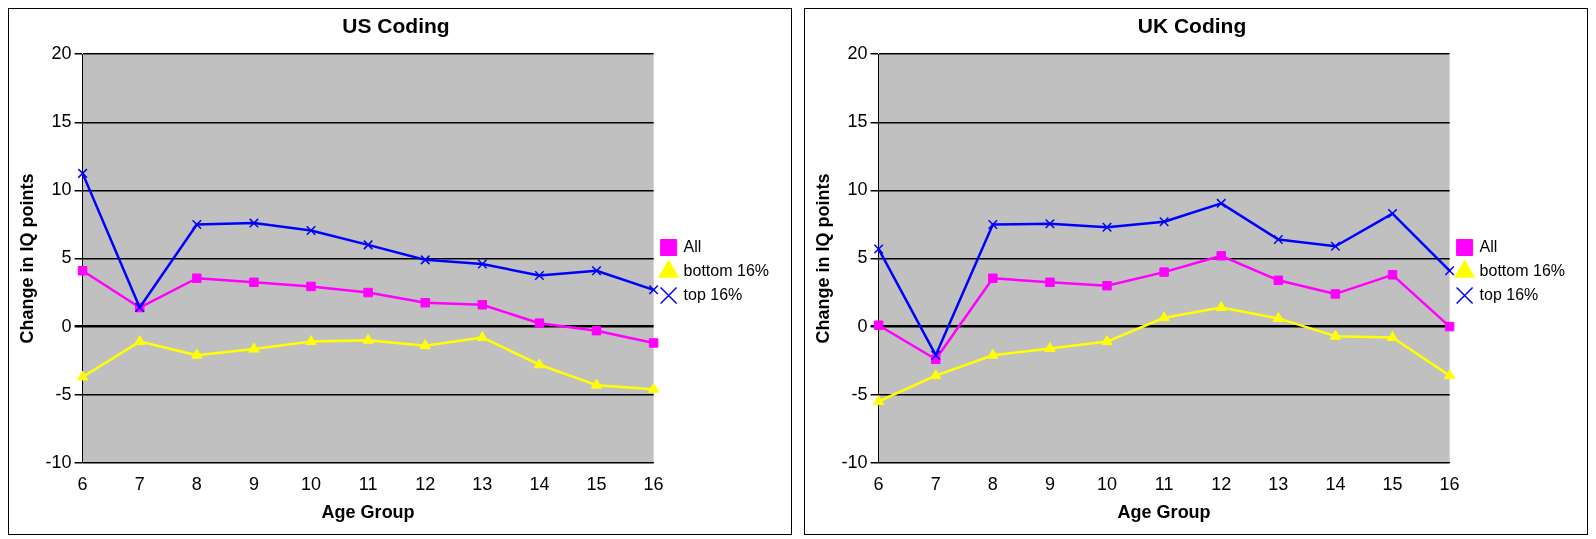 The width and height of the screenshot is (1596, 539). What do you see at coordinates (1192, 26) in the screenshot?
I see `chart-title: UK Coding` at bounding box center [1192, 26].